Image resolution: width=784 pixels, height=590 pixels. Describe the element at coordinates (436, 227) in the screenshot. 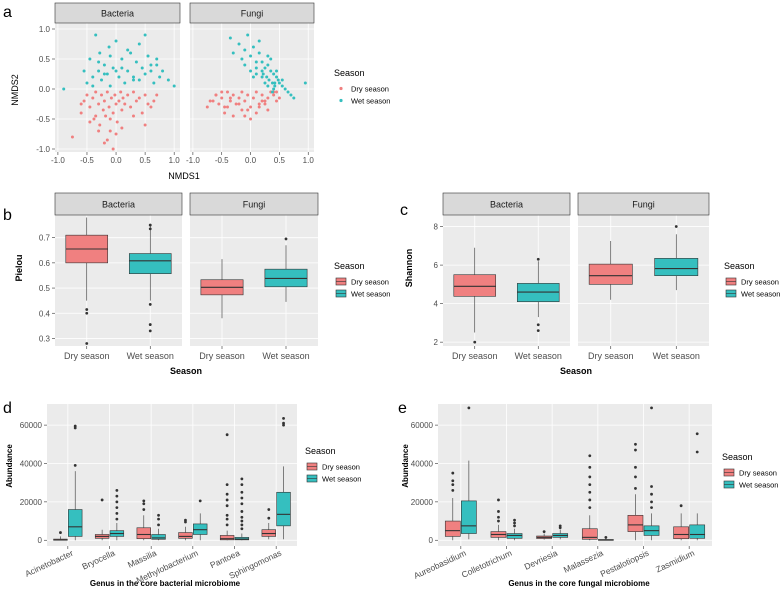

I see `y-tick-label: 8` at that location.